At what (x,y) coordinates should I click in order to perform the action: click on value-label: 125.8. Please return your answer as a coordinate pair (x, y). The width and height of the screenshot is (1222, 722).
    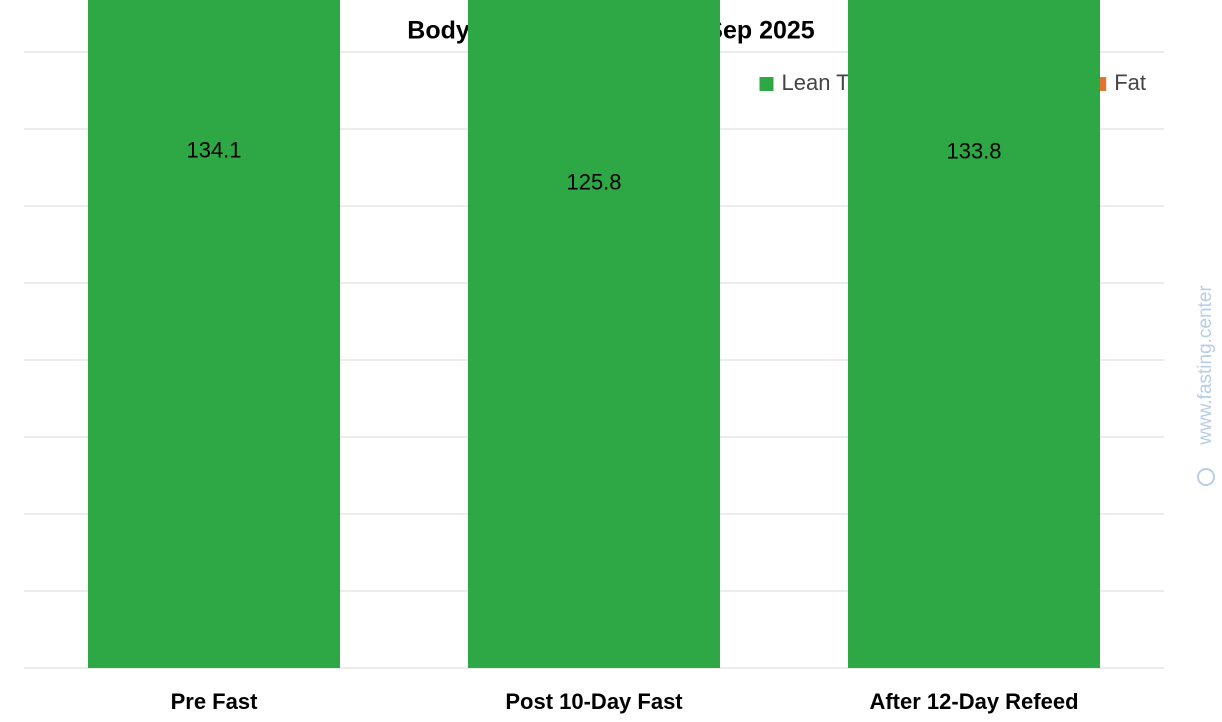
    Looking at the image, I should click on (593, 181).